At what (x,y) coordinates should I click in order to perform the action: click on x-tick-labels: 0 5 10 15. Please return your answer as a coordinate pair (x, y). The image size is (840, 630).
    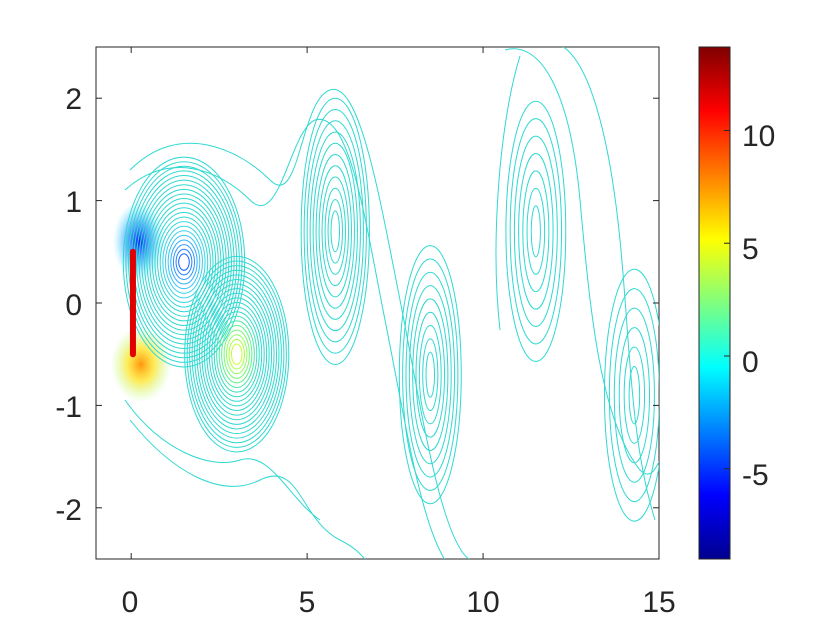
    Looking at the image, I should click on (399, 602).